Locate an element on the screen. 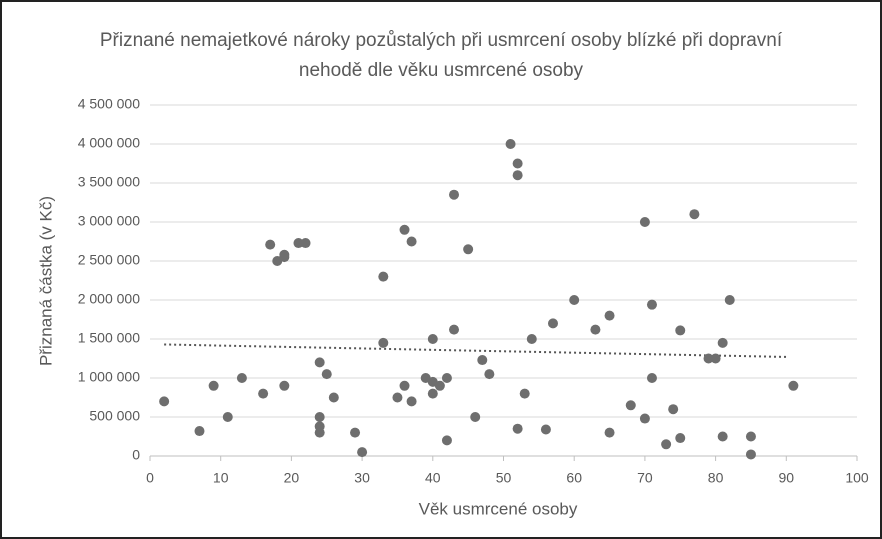 This screenshot has height=539, width=882. trendline is located at coordinates (475, 350).